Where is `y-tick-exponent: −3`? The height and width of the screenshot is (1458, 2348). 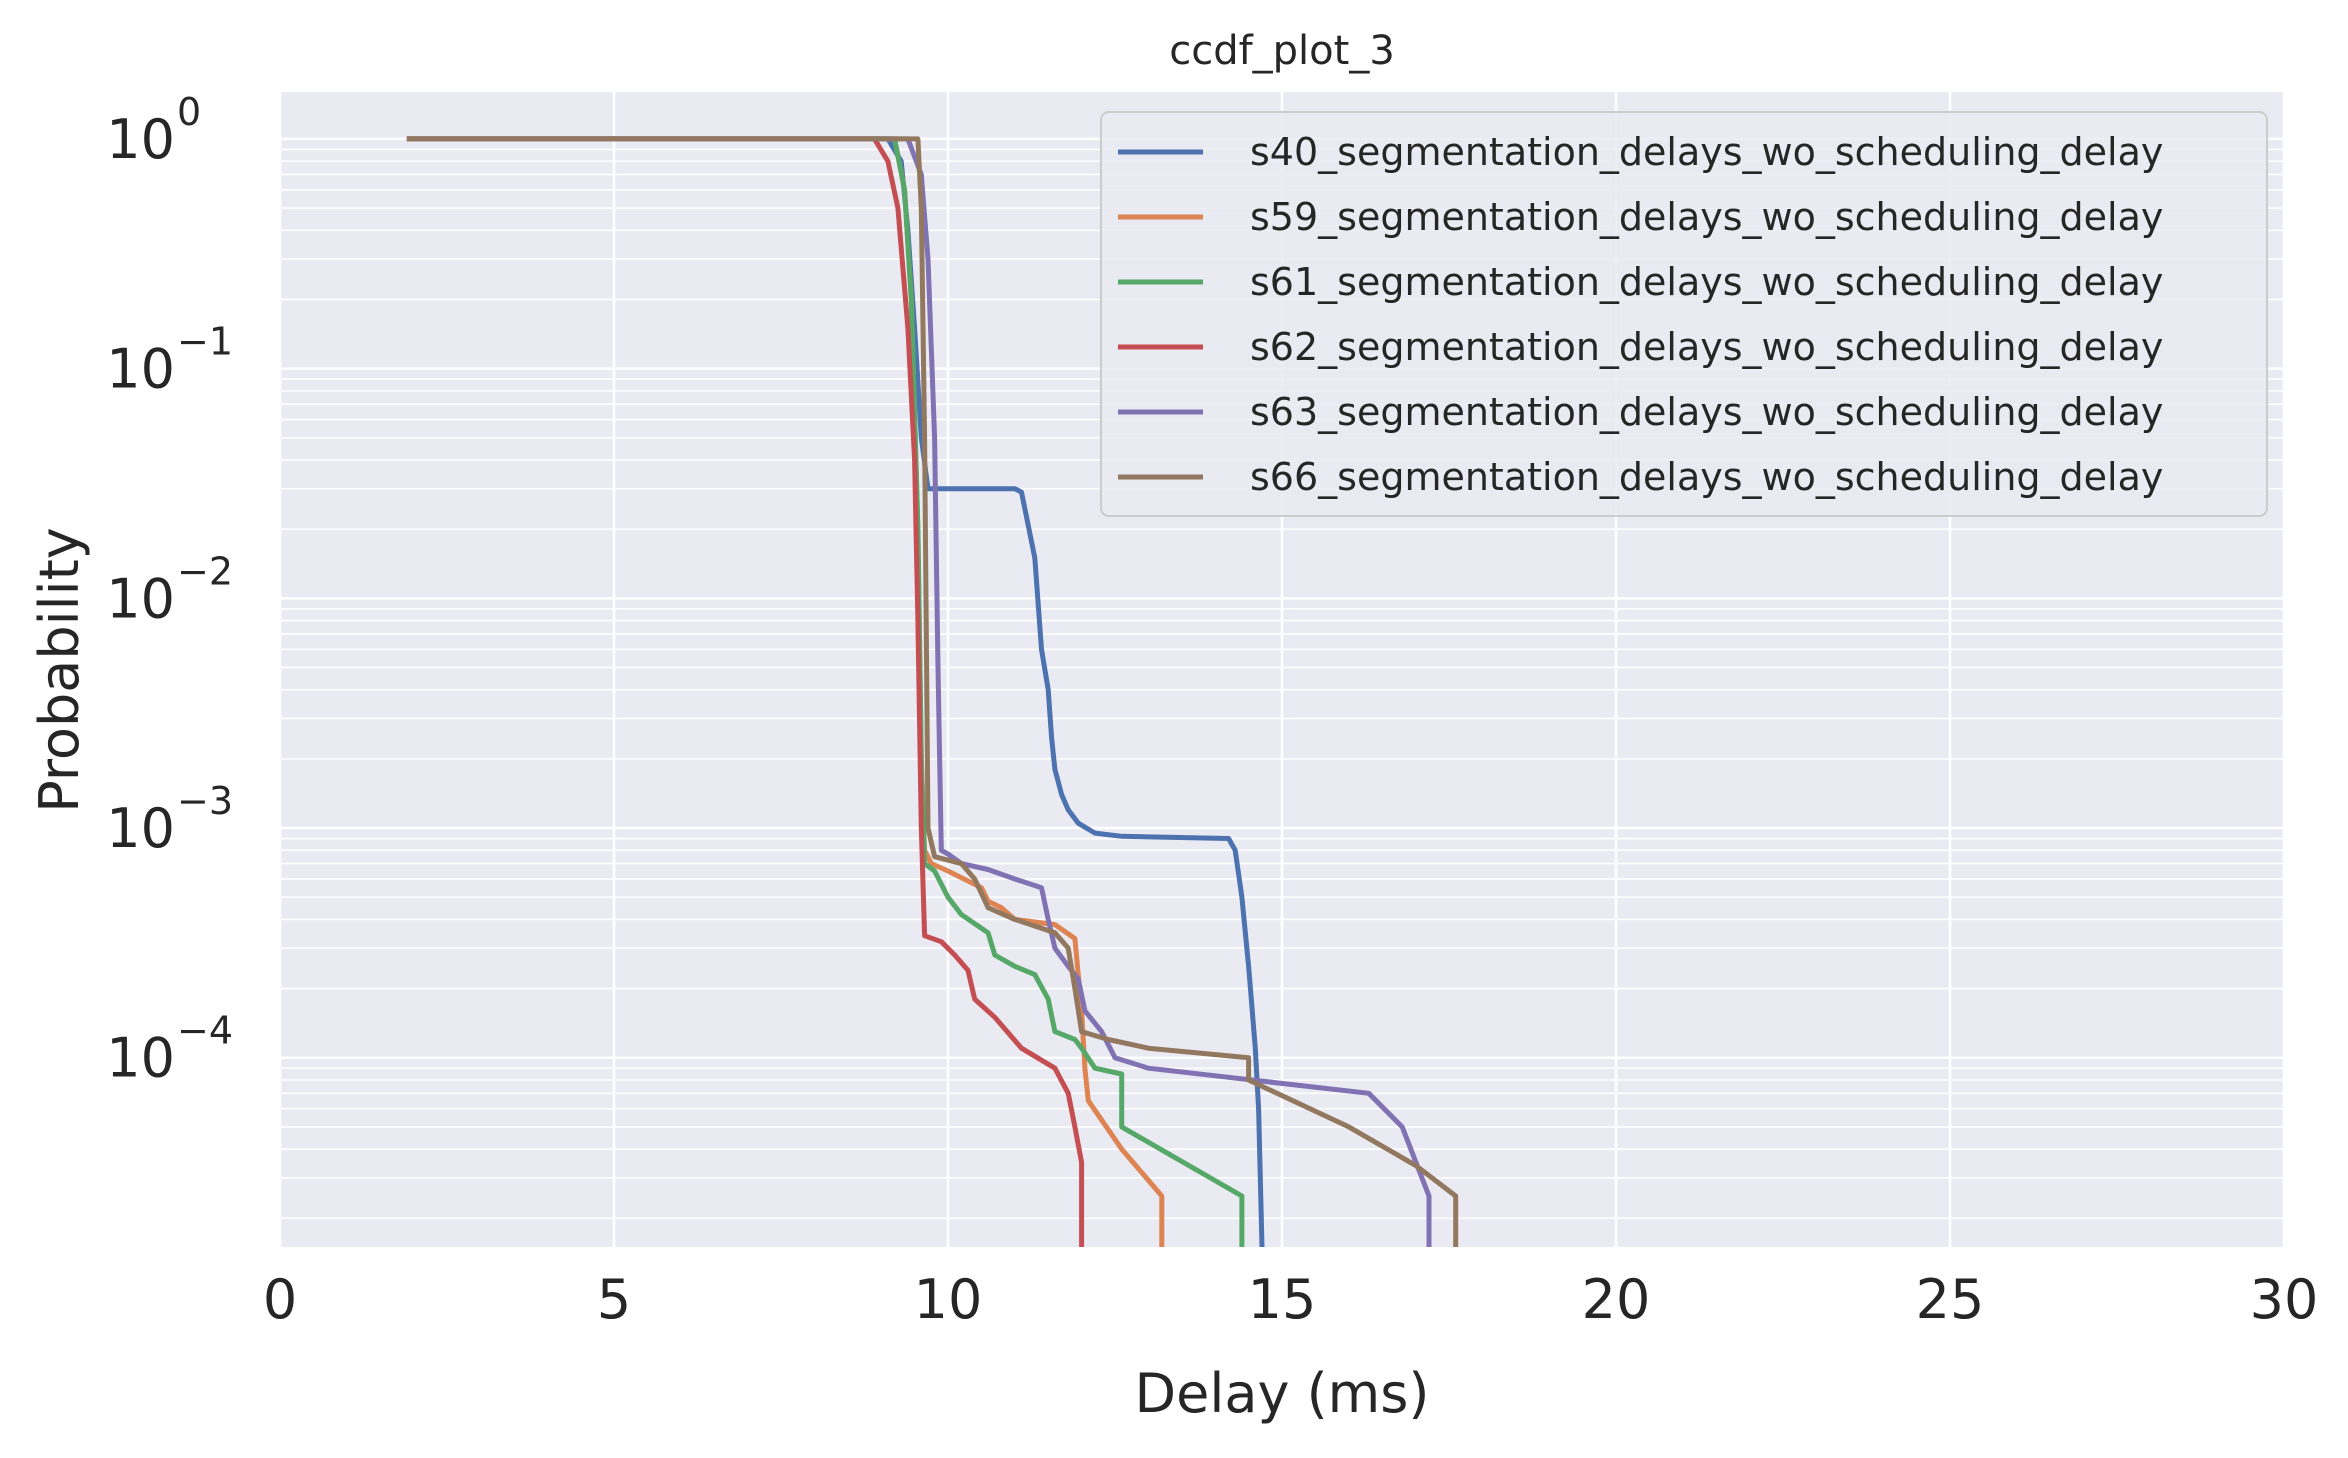
y-tick-exponent: −3 is located at coordinates (205, 801).